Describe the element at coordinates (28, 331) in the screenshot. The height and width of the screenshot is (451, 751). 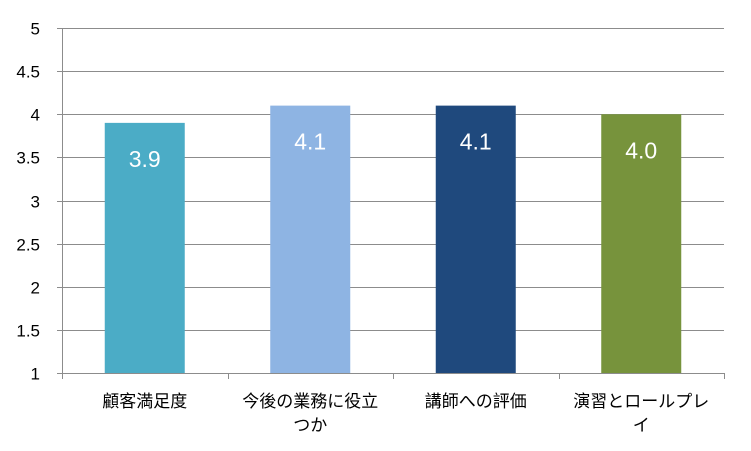
I see `y-tick-label: 1.5` at that location.